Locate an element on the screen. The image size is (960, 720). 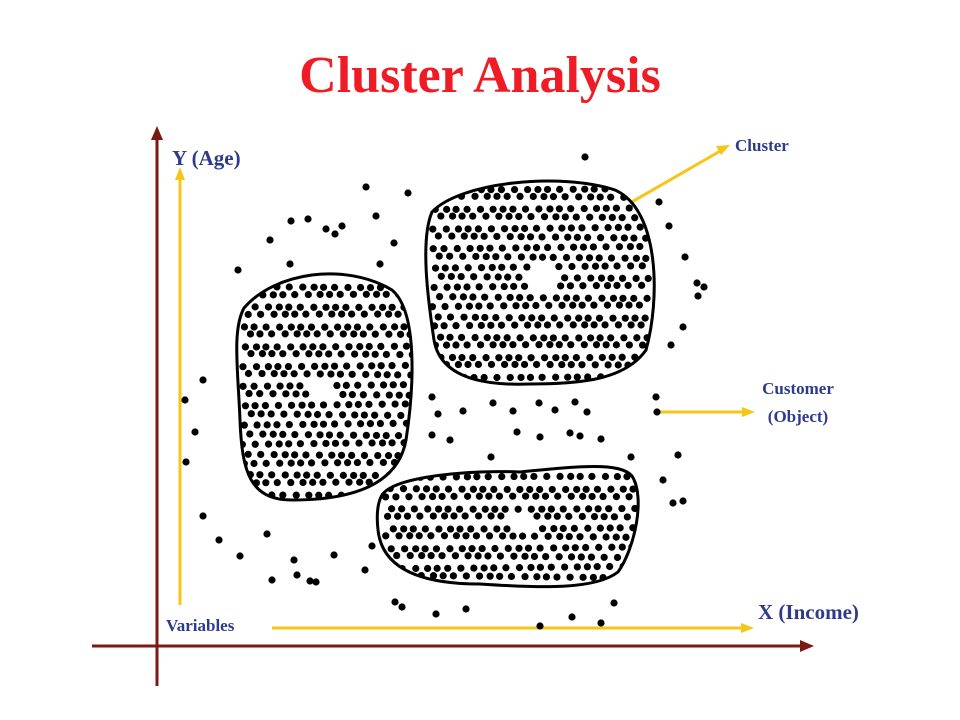
cluster-outline-bottom is located at coordinates (507, 527).